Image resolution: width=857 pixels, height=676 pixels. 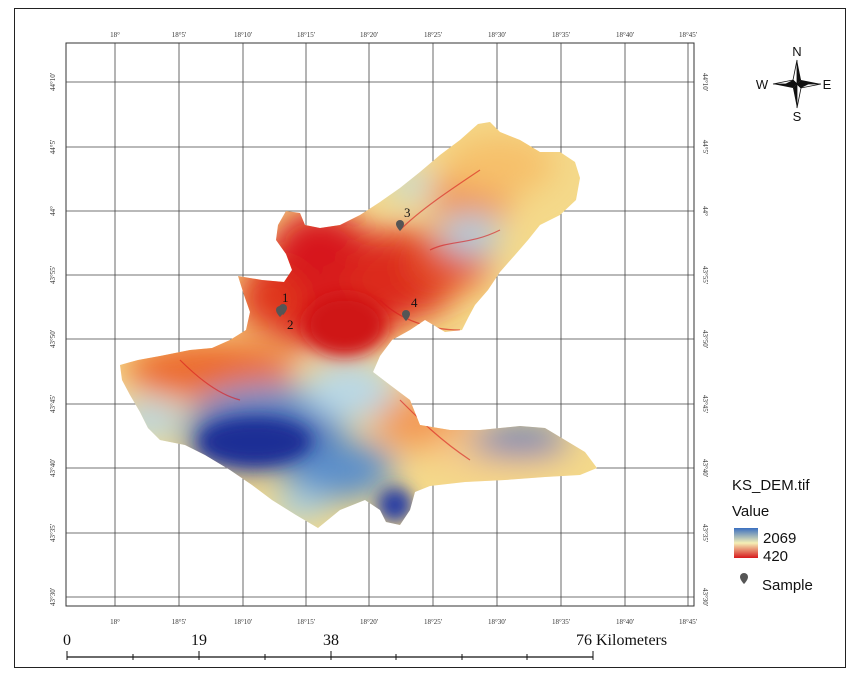 I want to click on legend-color-ramp, so click(x=746, y=543).